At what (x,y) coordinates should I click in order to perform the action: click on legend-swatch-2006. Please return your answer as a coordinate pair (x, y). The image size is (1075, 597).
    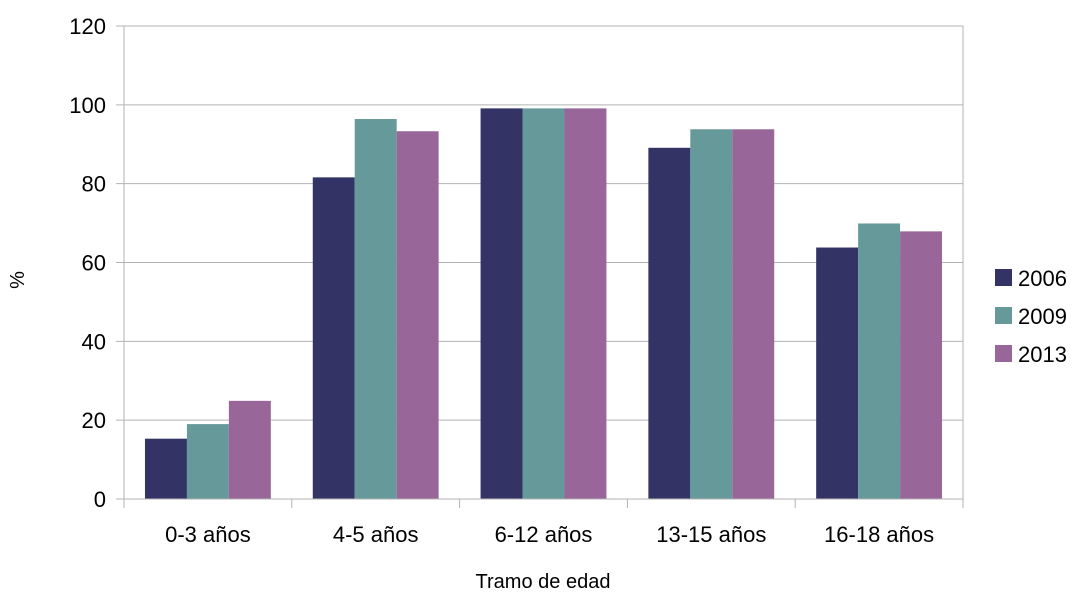
    Looking at the image, I should click on (1003, 277).